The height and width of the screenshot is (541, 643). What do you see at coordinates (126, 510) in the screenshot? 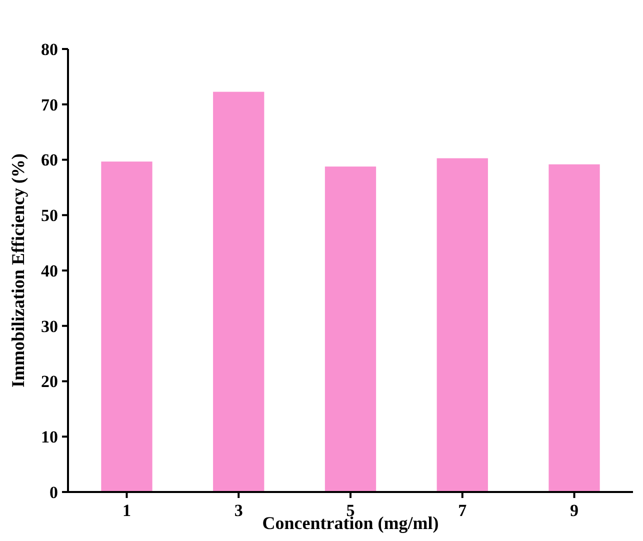
I see `x-tick-label: 1` at bounding box center [126, 510].